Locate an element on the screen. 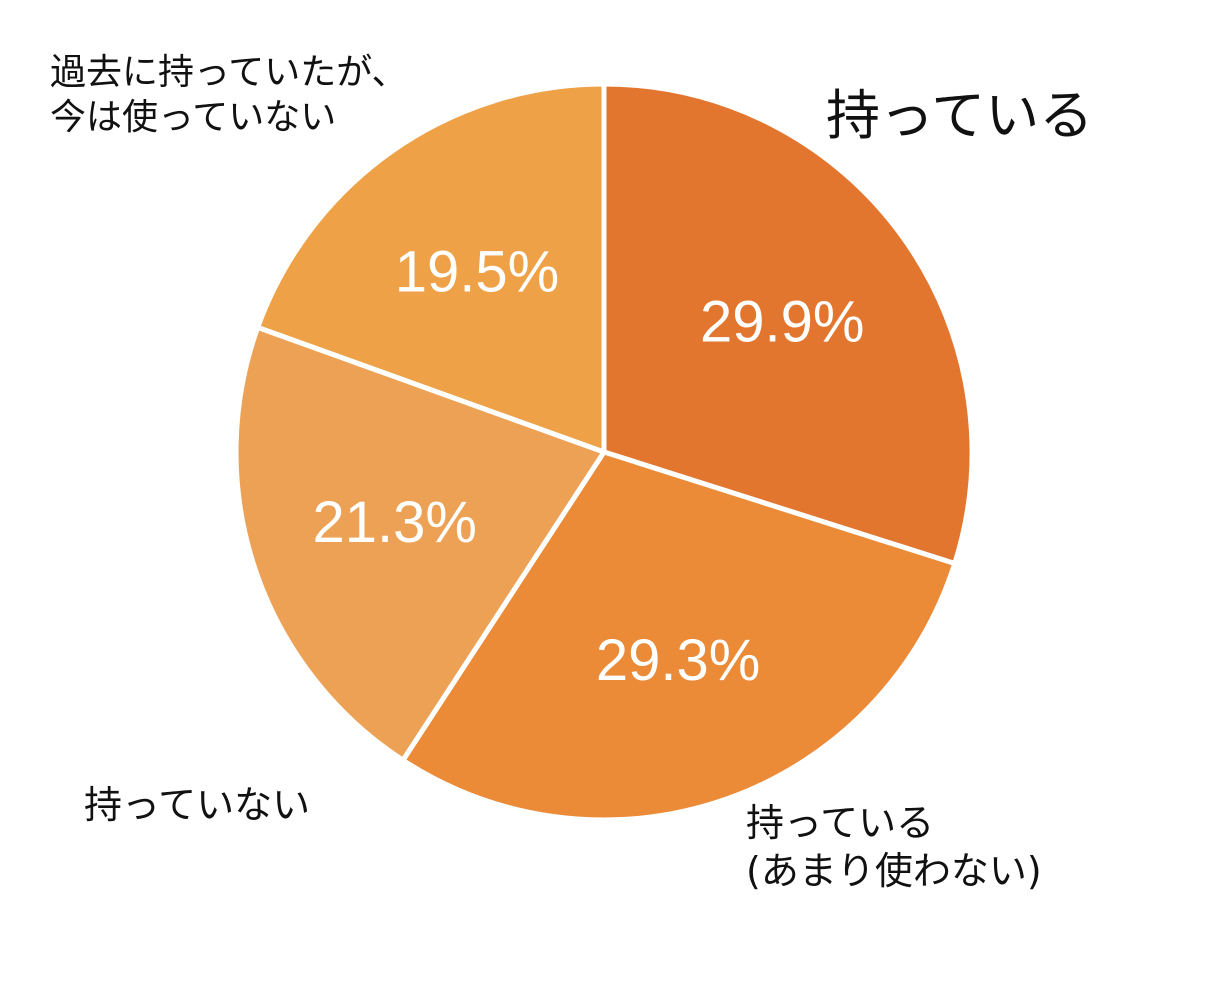  category-label-have-rarely-use: 持っている (あまり使わない) is located at coordinates (894, 847).